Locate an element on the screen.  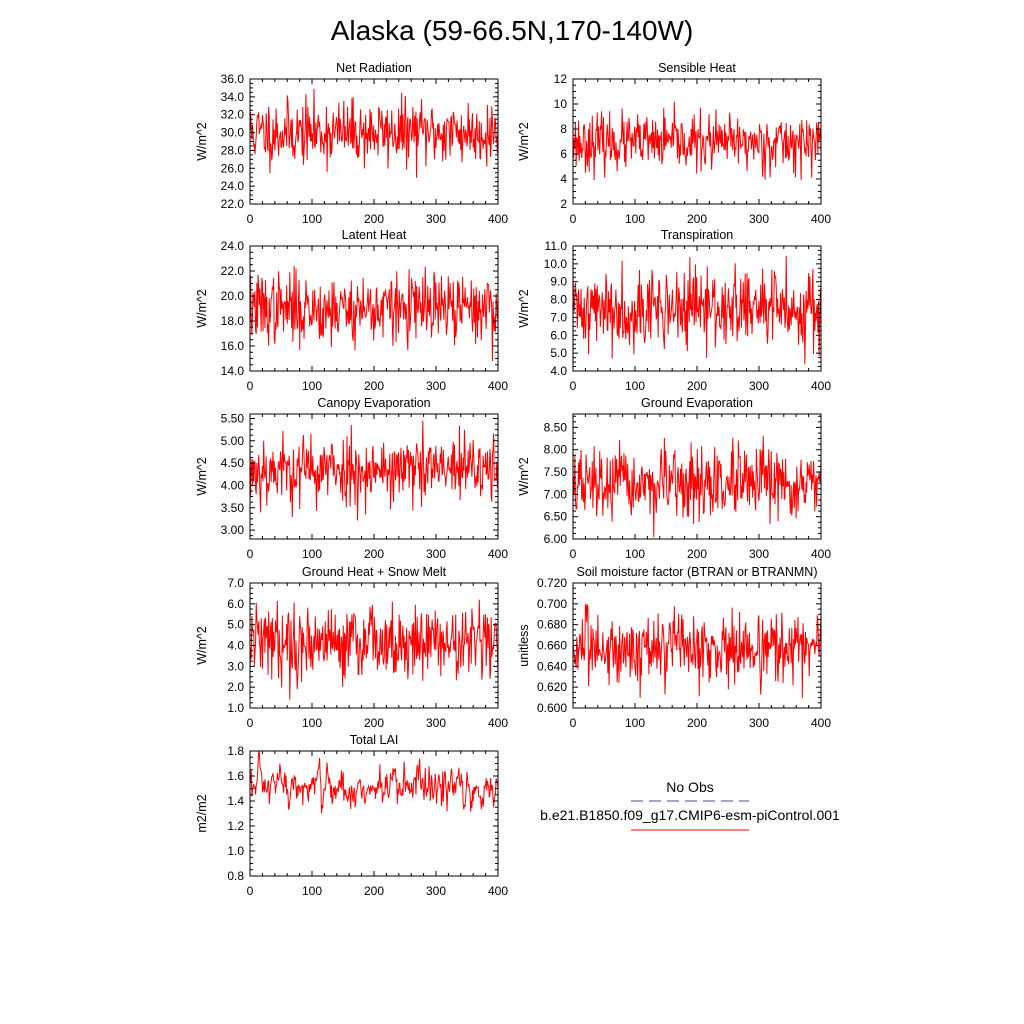
latent-heat-xtick-label: 200 is located at coordinates (374, 386).